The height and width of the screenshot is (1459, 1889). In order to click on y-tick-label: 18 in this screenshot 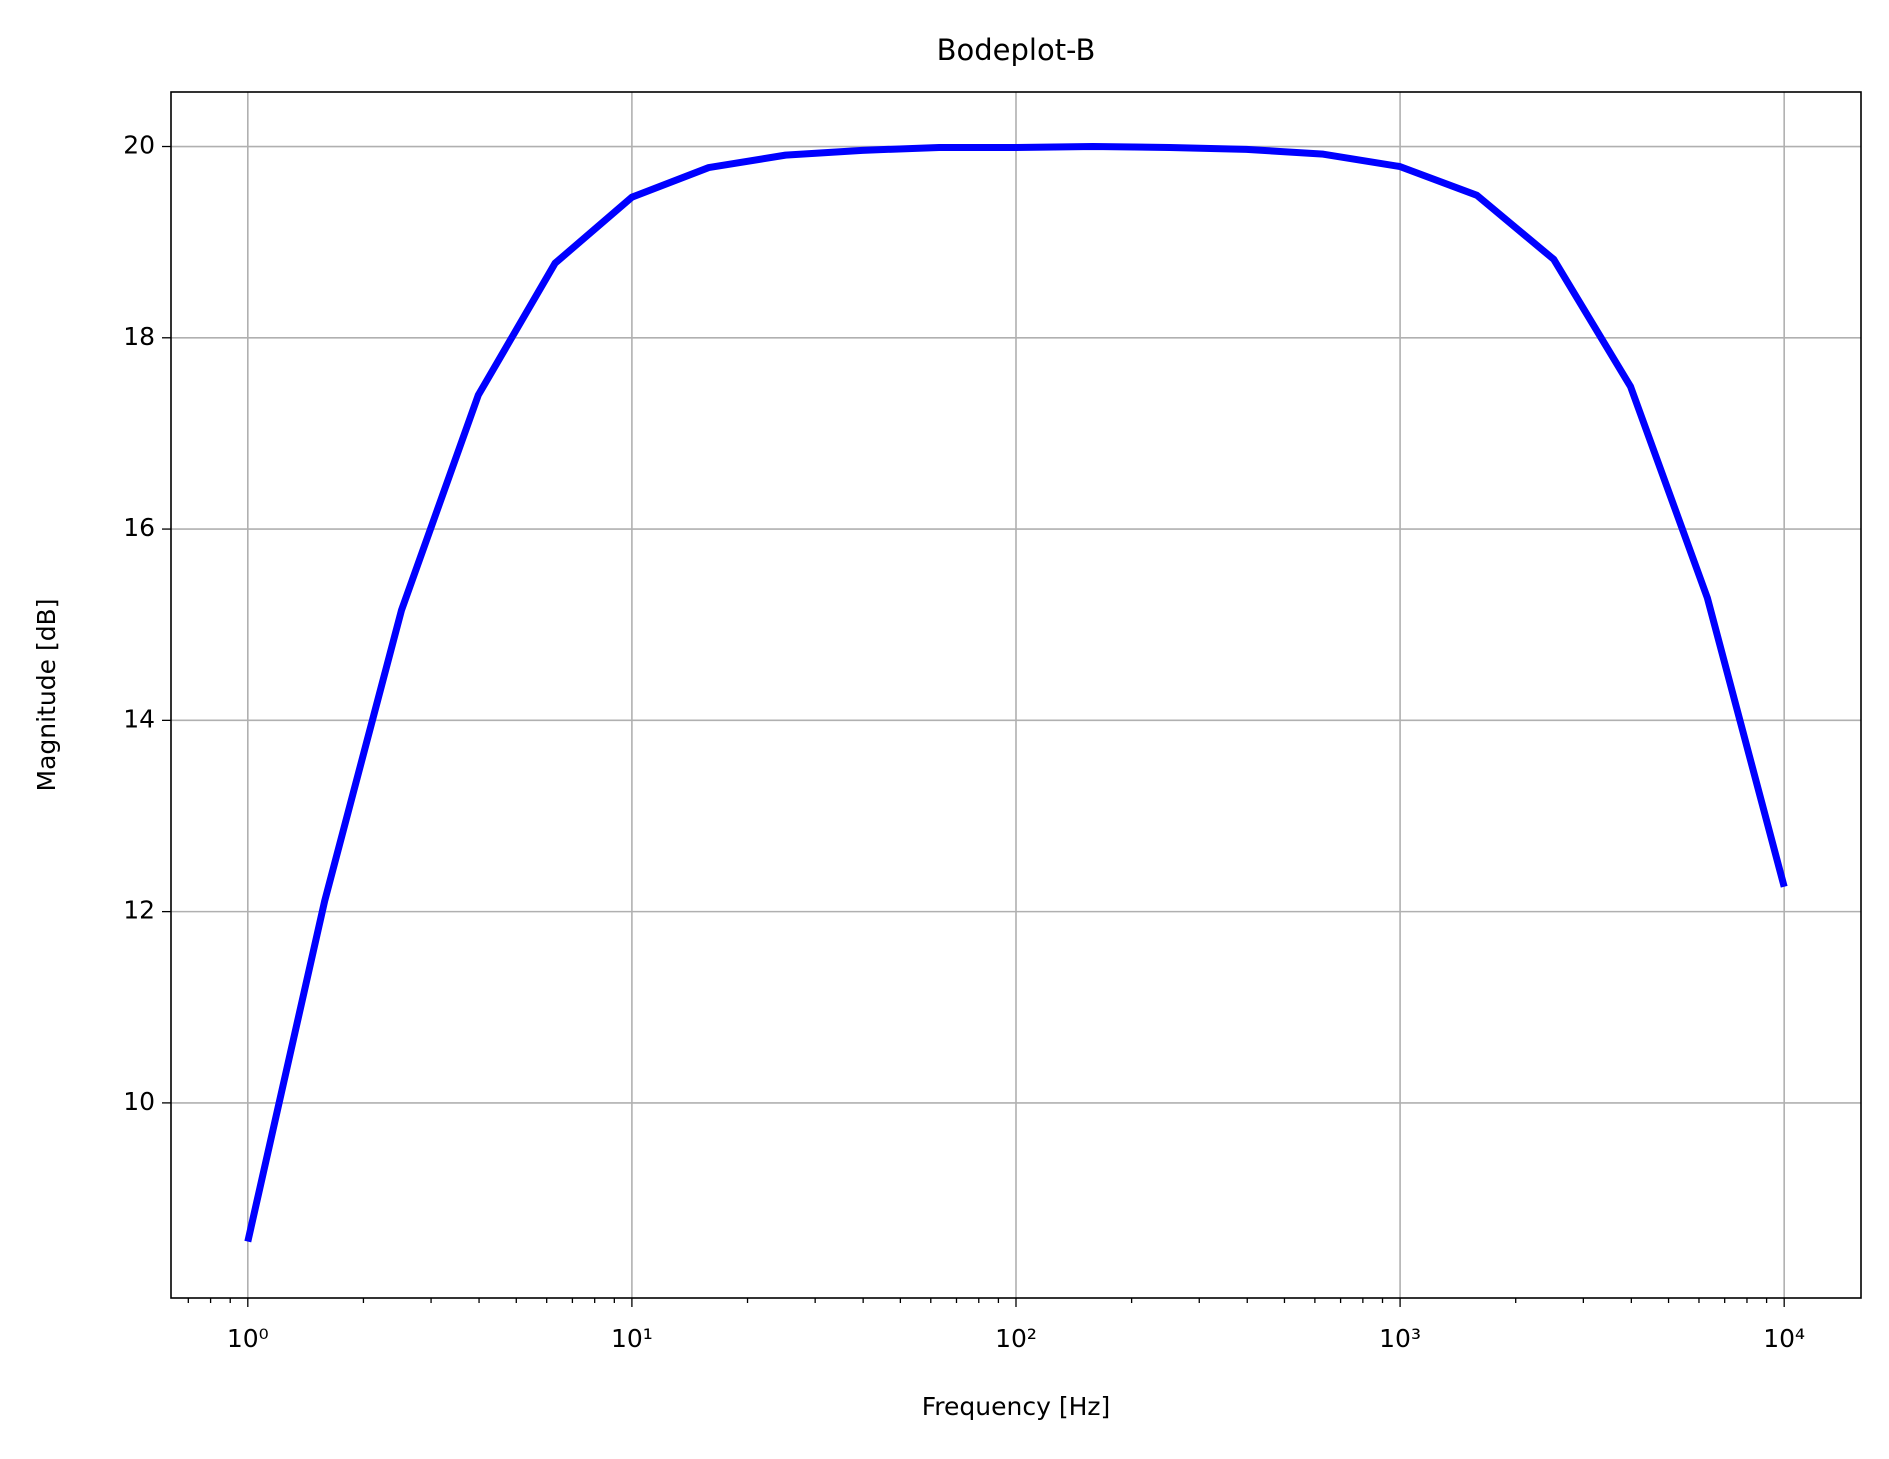, I will do `click(139, 336)`.